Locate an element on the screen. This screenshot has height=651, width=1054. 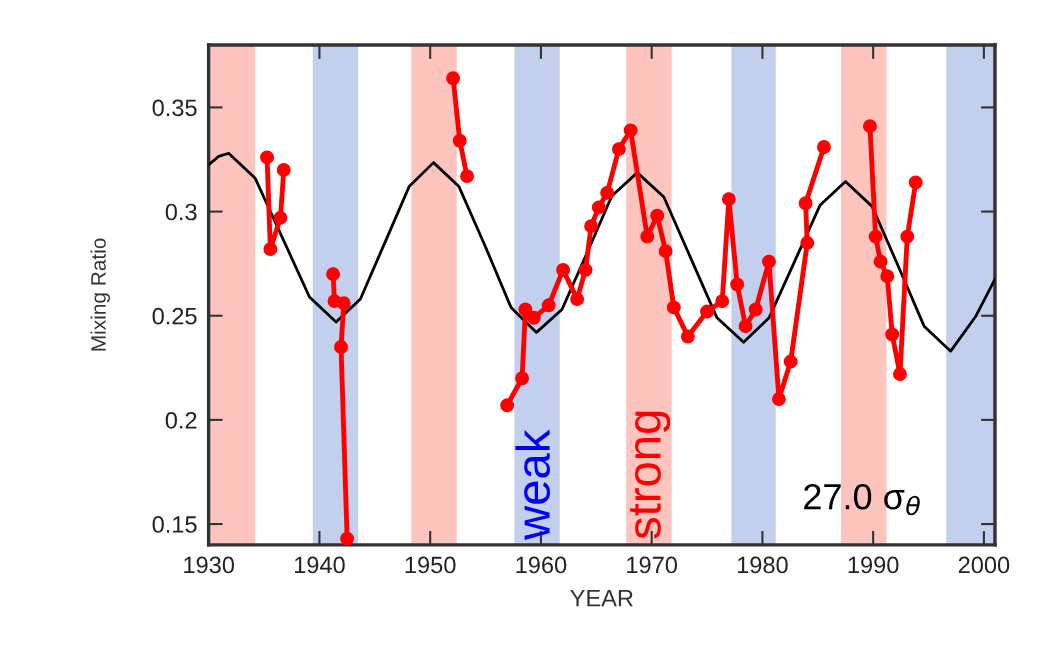
x-tick-label: 1960 is located at coordinates (541, 565).